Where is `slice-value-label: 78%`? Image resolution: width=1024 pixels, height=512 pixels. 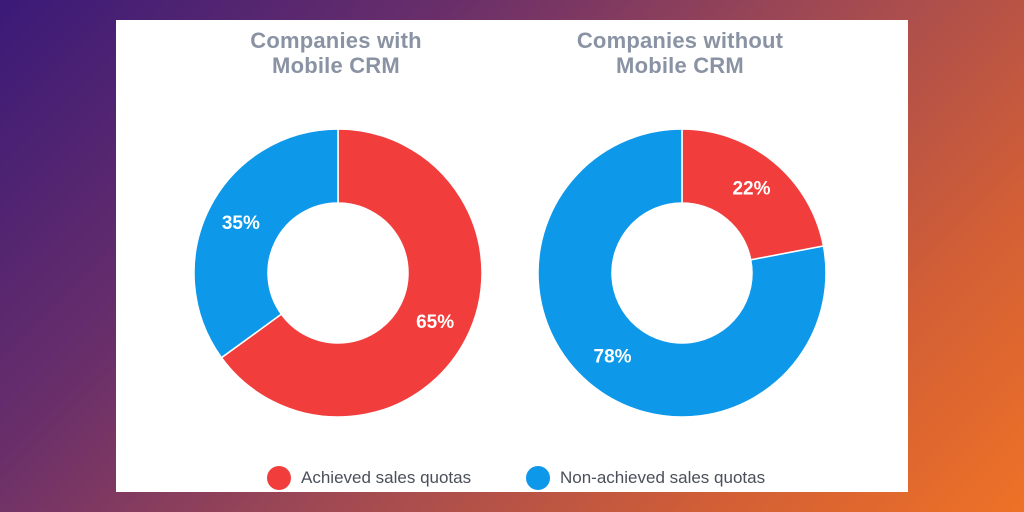 slice-value-label: 78% is located at coordinates (613, 356).